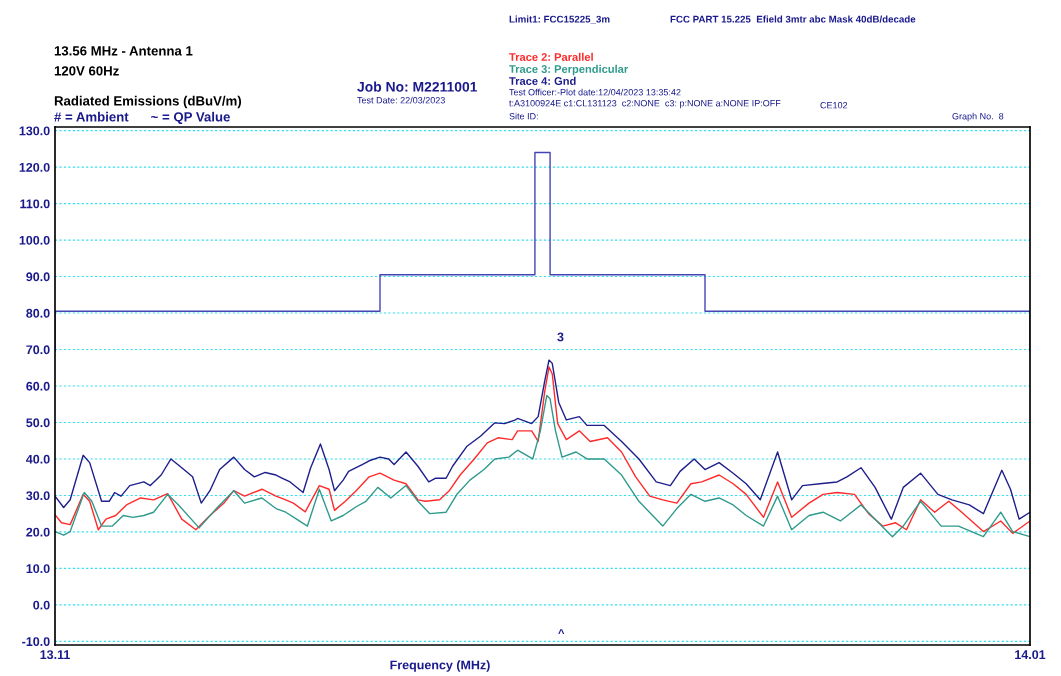  Describe the element at coordinates (440, 666) in the screenshot. I see `x-axis-title: Frequency (MHz)` at that location.